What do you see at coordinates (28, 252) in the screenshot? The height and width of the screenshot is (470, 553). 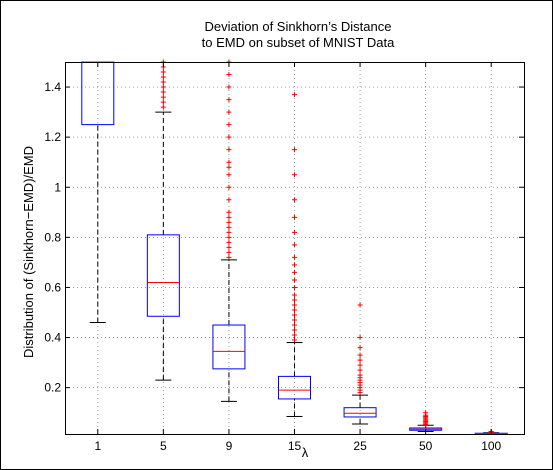 I see `y-axis-label: Distribution of (Sinkhorn−EMD)/EMD` at bounding box center [28, 252].